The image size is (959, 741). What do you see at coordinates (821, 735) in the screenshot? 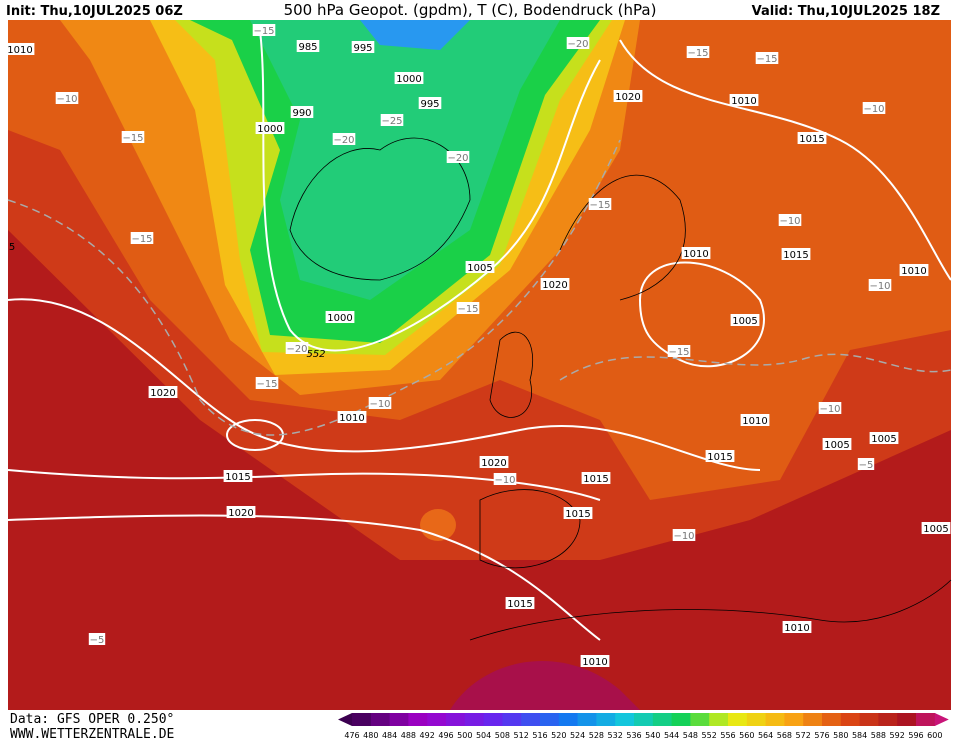
I see `colorbar-label: 576` at bounding box center [821, 735].